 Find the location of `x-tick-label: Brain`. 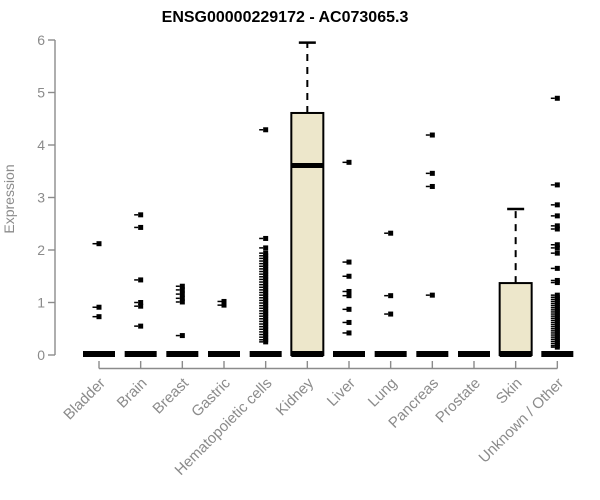

x-tick-label: Brain is located at coordinates (132, 393).